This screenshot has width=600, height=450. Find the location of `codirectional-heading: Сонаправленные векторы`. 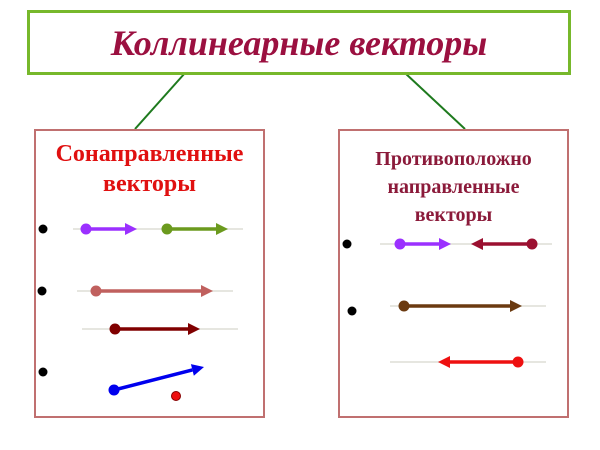

codirectional-heading: Сонаправленные векторы is located at coordinates (149, 169).